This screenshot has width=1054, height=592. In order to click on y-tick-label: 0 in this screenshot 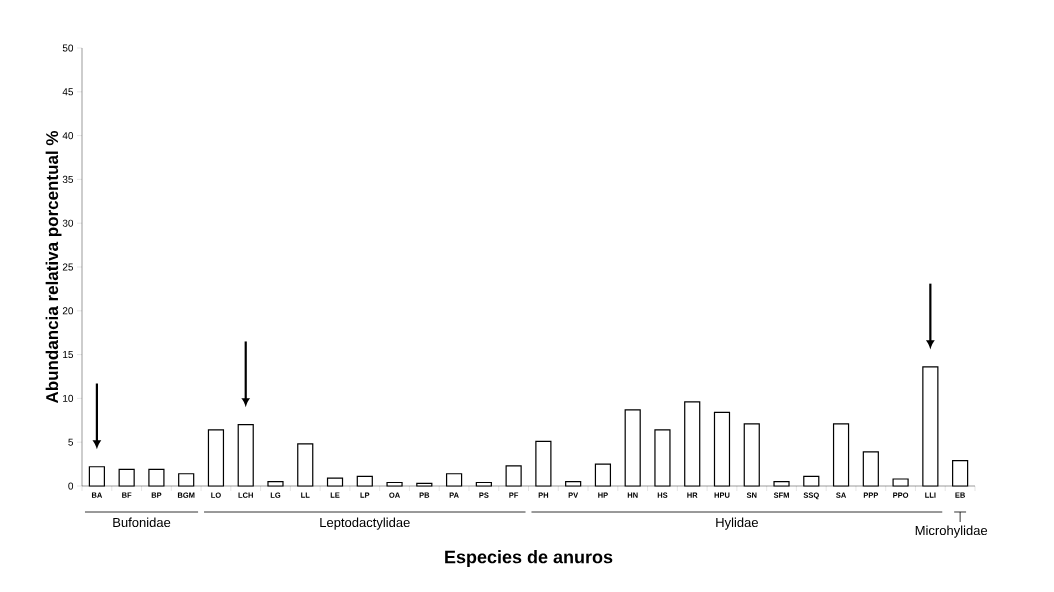, I will do `click(71, 486)`.